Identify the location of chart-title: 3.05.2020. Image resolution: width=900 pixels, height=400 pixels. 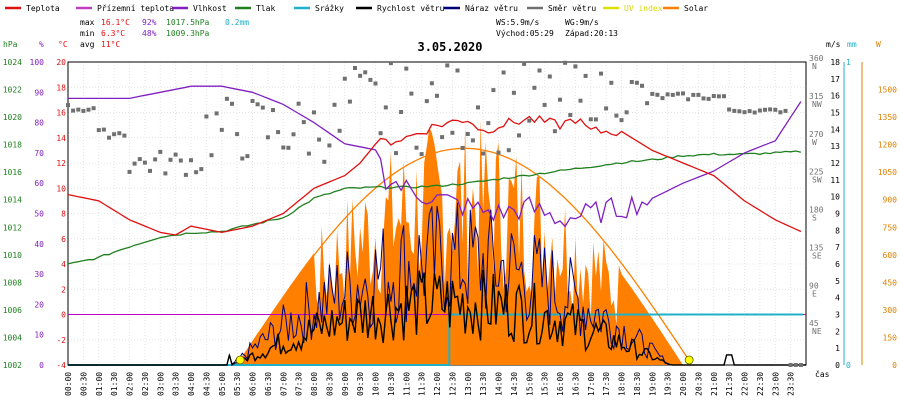
(449, 47).